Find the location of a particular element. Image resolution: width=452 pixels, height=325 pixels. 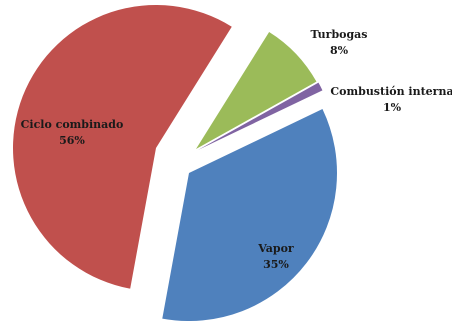

pie-slice-turbogas is located at coordinates (256, 90).